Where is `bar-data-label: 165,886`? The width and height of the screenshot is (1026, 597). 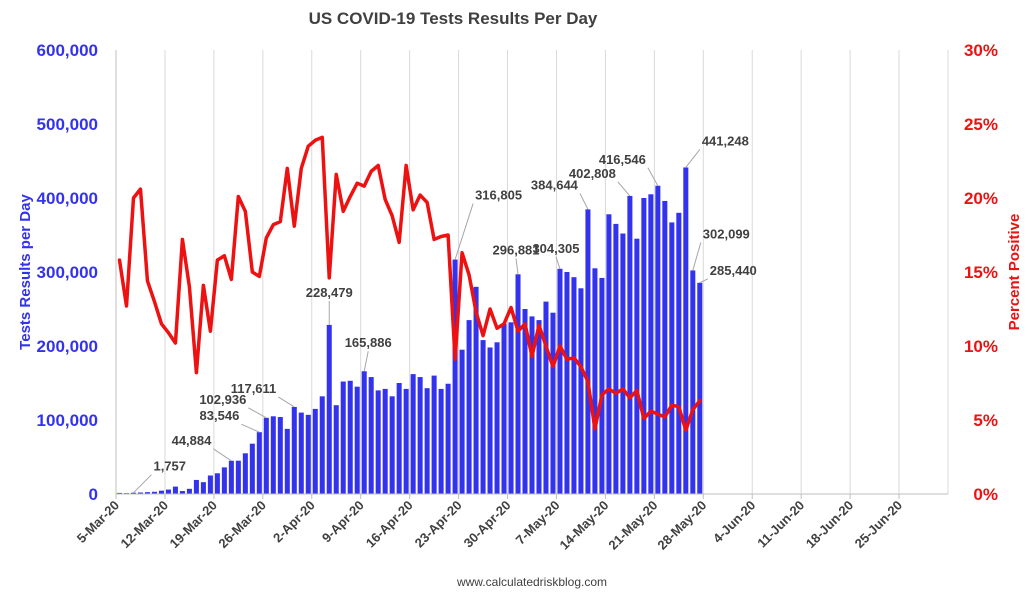 bar-data-label: 165,886 is located at coordinates (368, 342).